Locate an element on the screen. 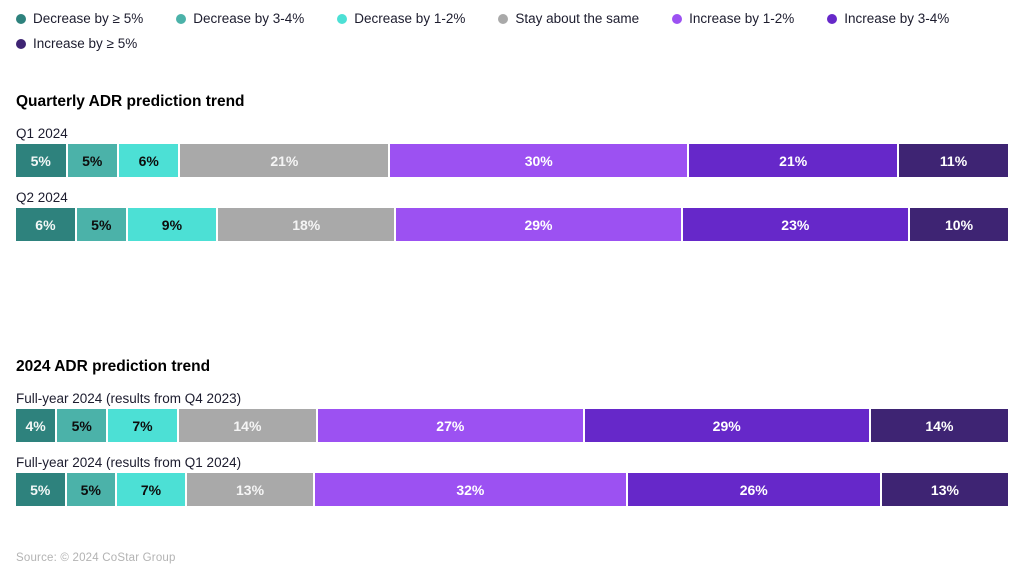  legend-item-label: Increase by 3-4% is located at coordinates (897, 18).